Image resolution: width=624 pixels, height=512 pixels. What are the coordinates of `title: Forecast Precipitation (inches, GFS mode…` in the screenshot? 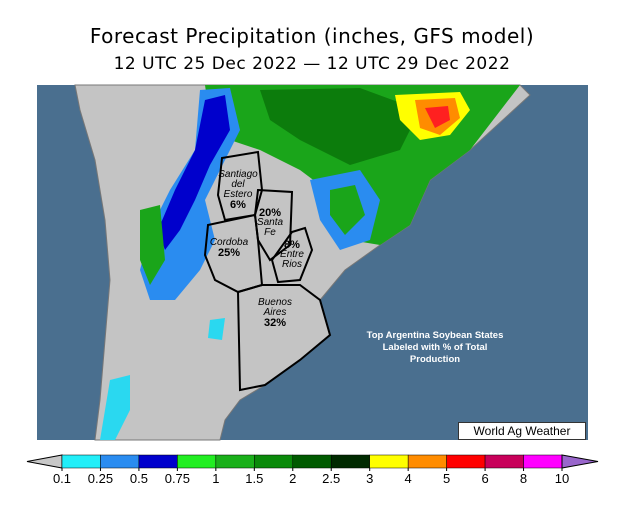 It's located at (312, 36).